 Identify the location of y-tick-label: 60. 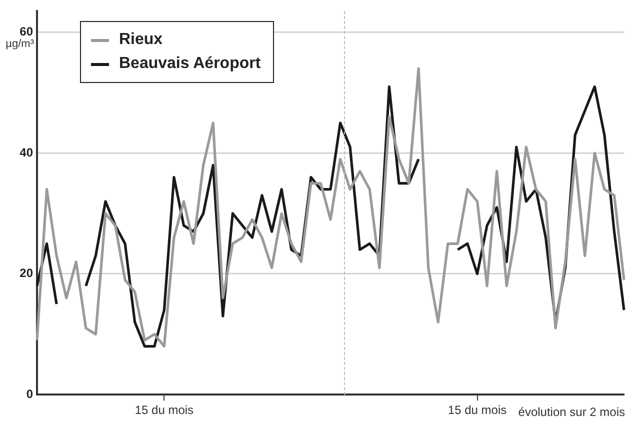
(27, 31).